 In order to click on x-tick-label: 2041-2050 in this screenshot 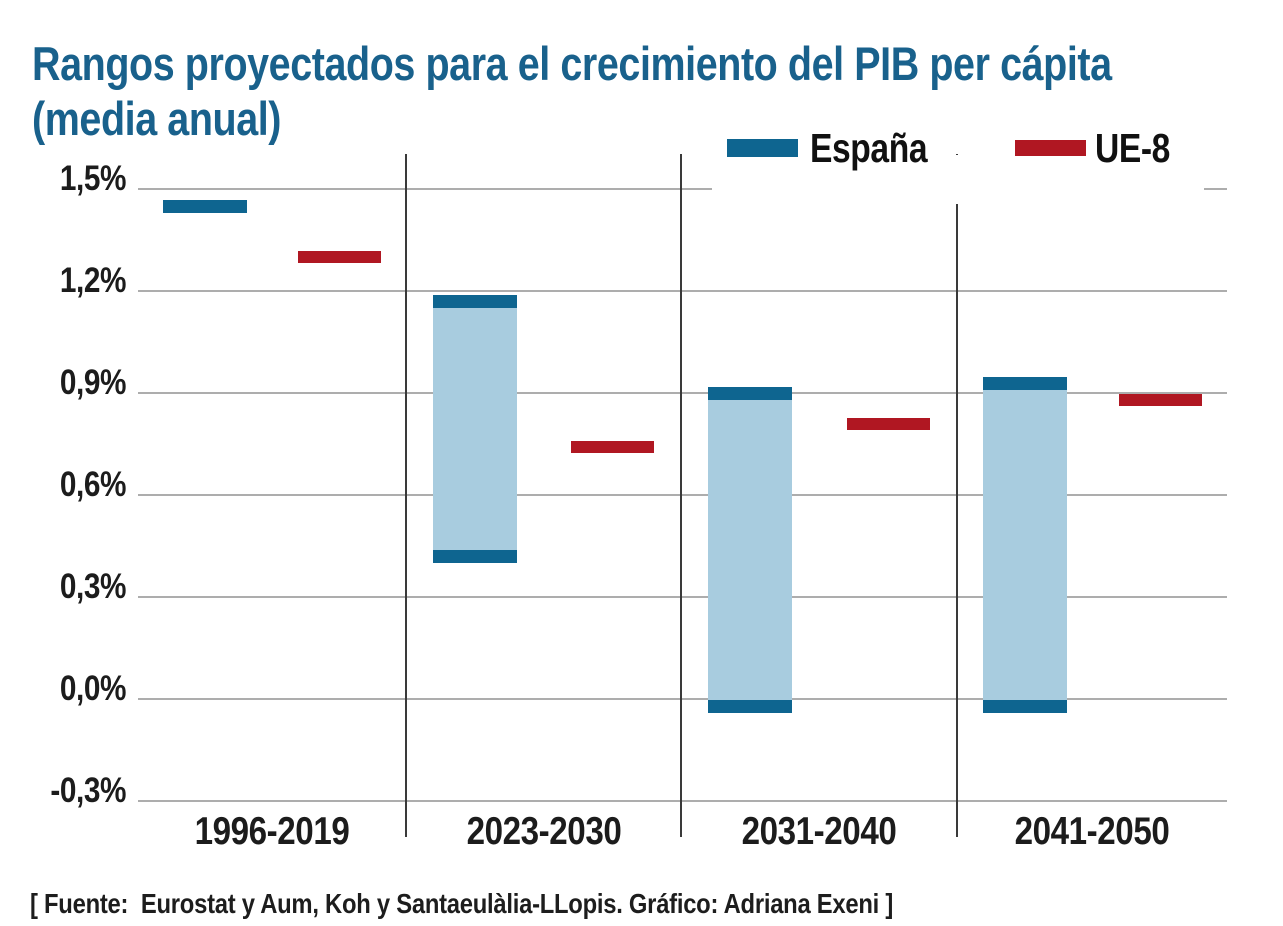, I will do `click(1092, 831)`.